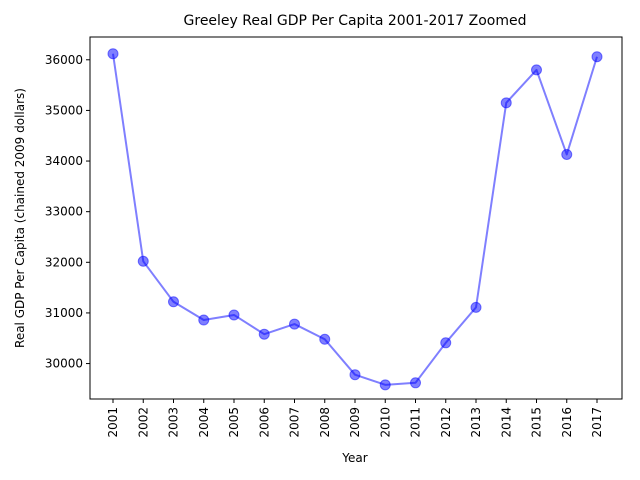 The height and width of the screenshot is (480, 640). What do you see at coordinates (64, 364) in the screenshot?
I see `y-tick-label: 30000` at bounding box center [64, 364].